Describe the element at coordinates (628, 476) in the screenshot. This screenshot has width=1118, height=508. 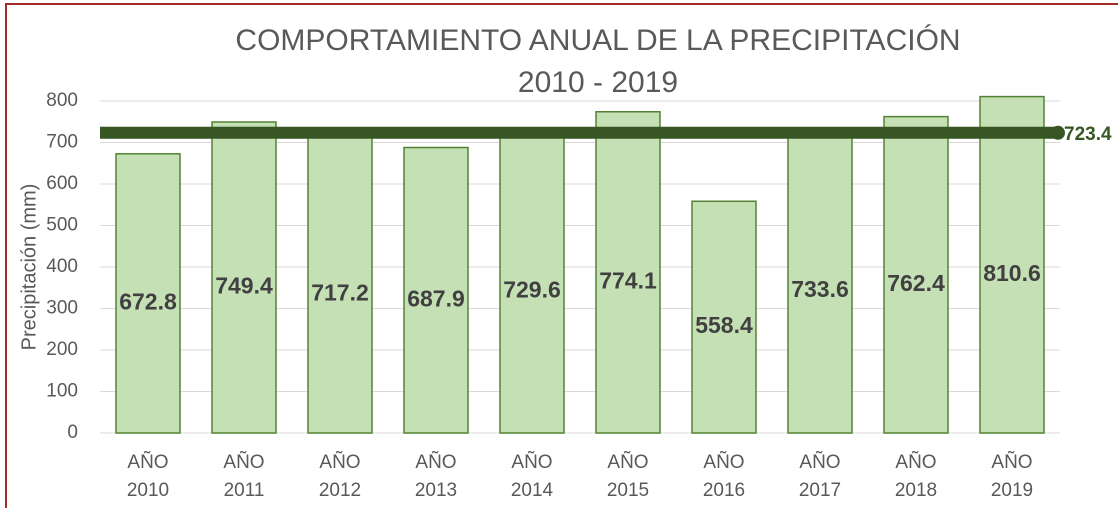
I see `x-tick-label: AÑO 2015` at that location.